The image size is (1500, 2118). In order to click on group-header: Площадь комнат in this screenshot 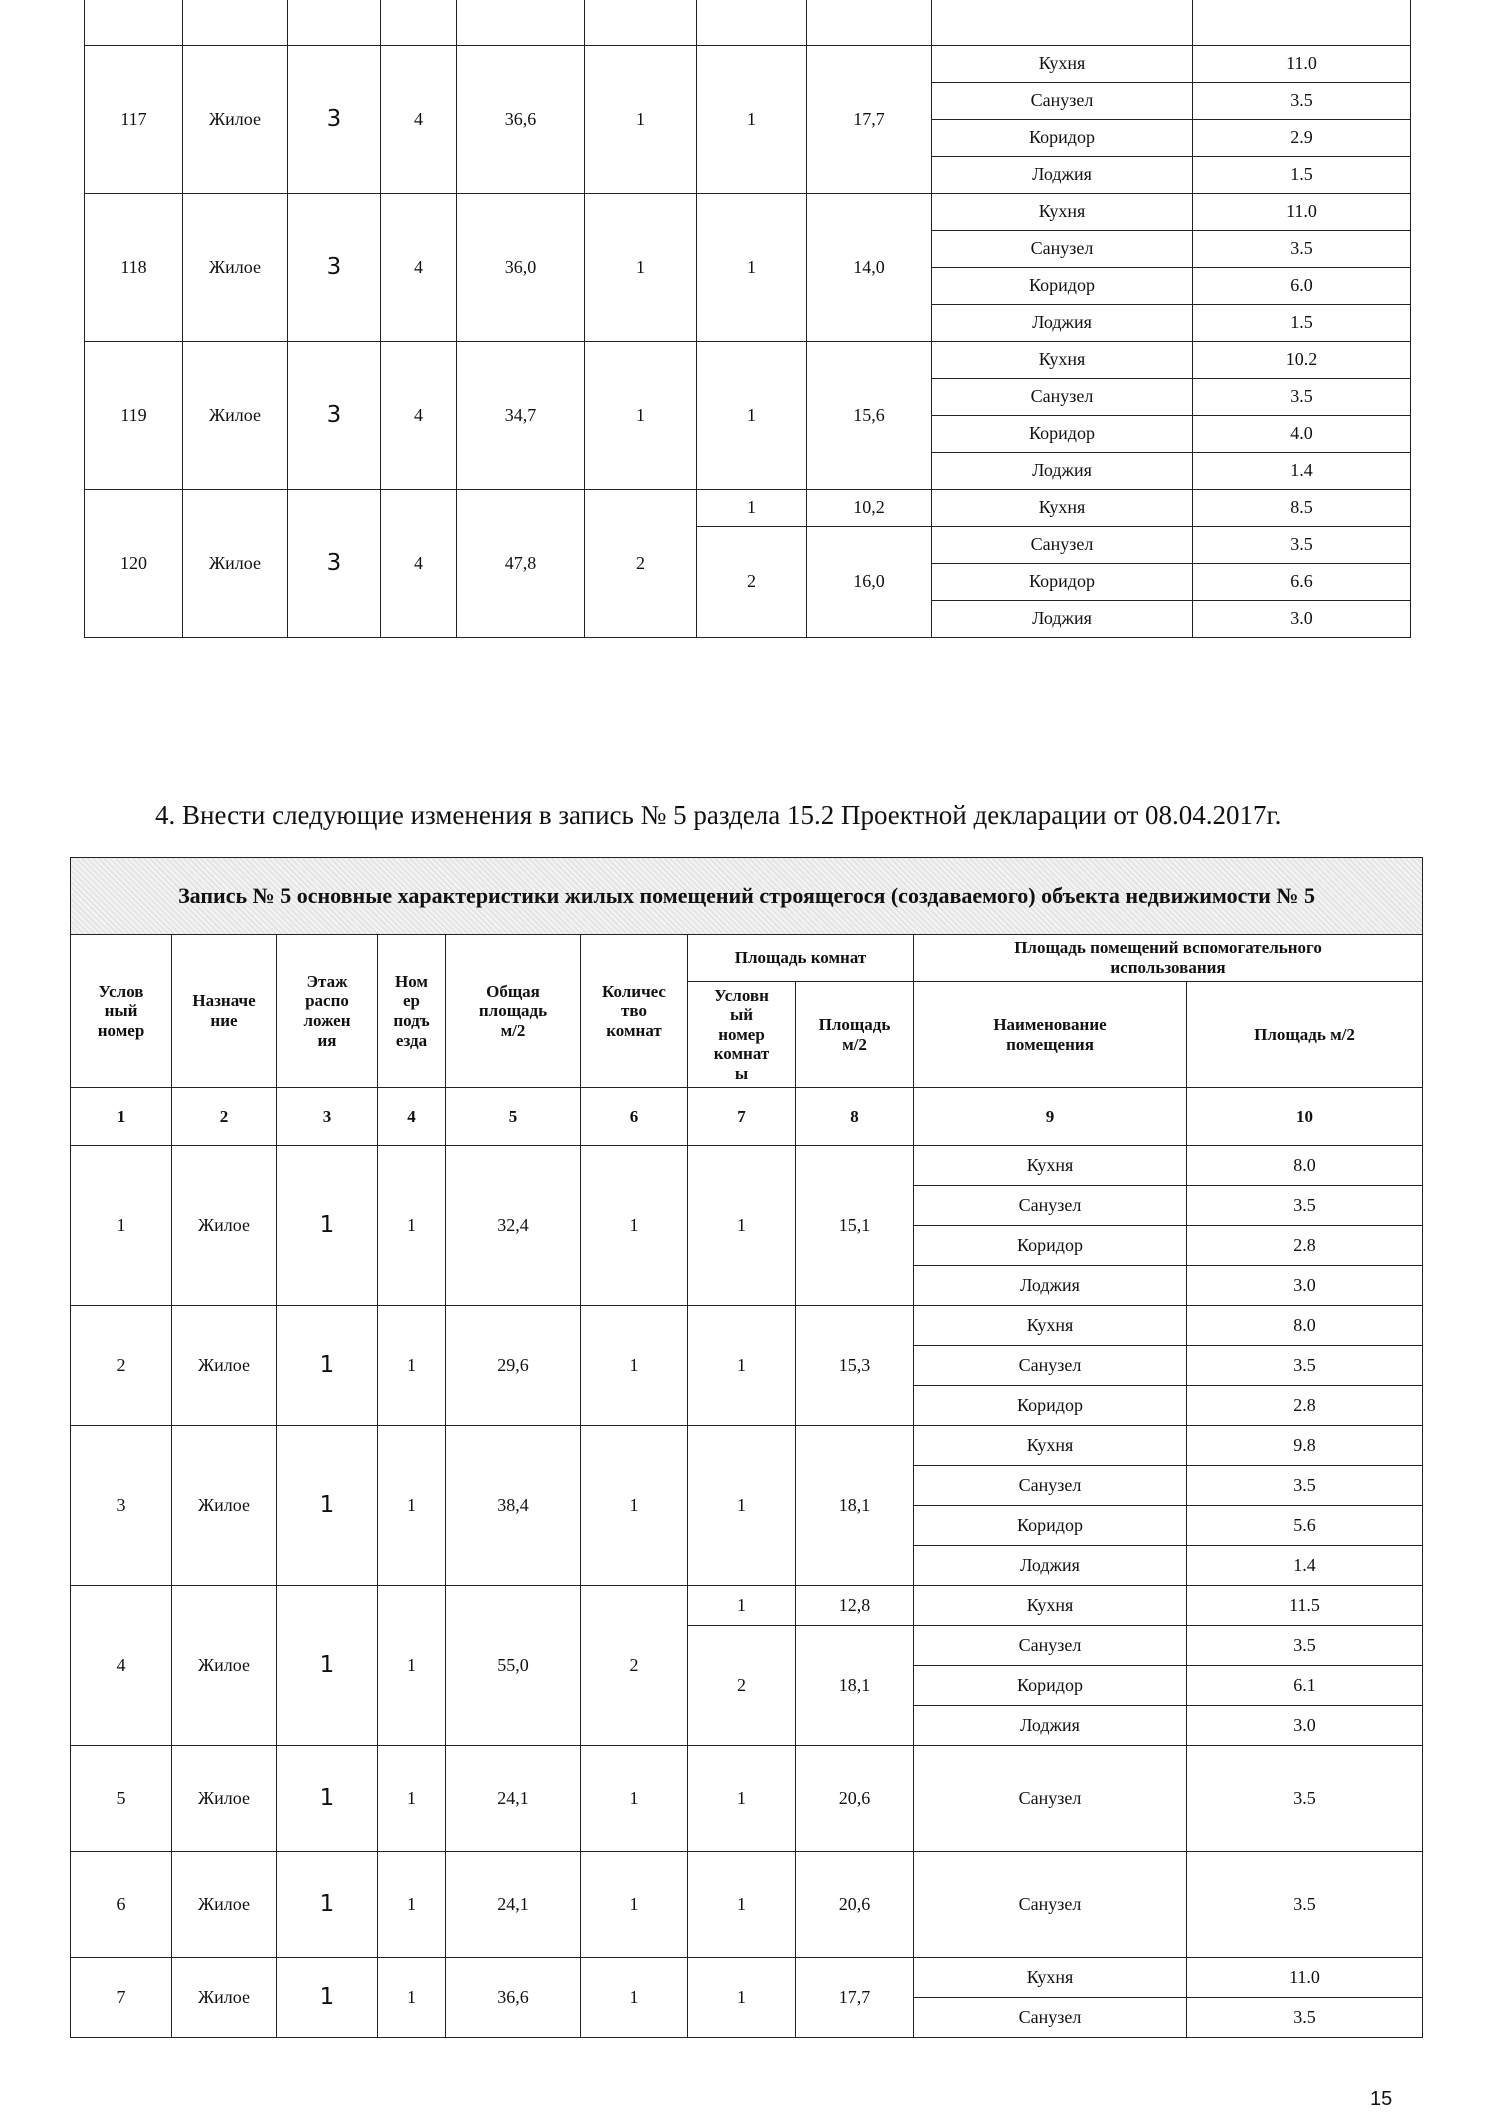, I will do `click(800, 958)`.